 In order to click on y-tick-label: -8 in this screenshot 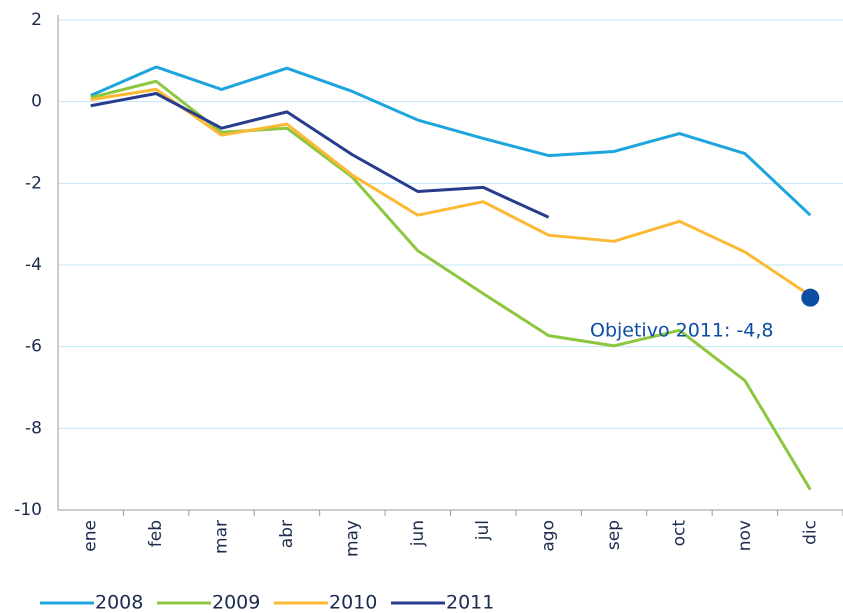, I will do `click(33, 428)`.